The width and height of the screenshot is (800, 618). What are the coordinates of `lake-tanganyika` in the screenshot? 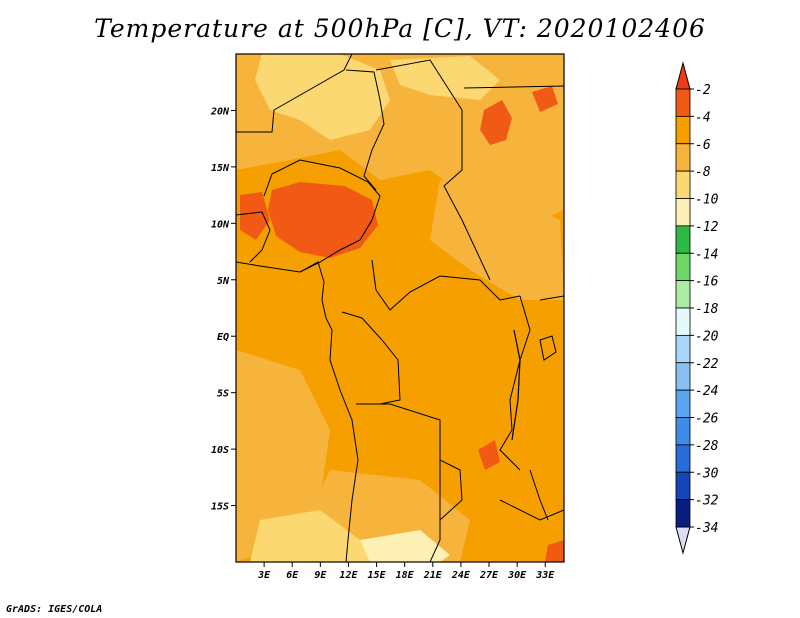 It's located at (516, 385).